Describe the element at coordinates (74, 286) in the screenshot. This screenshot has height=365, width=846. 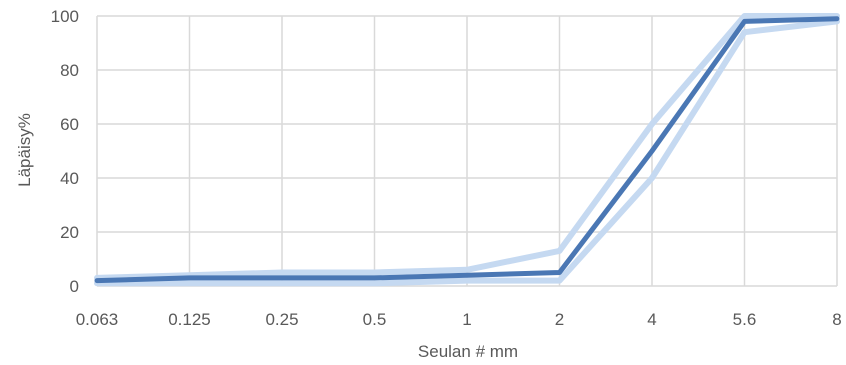
I see `y-tick-label-0: 0` at that location.